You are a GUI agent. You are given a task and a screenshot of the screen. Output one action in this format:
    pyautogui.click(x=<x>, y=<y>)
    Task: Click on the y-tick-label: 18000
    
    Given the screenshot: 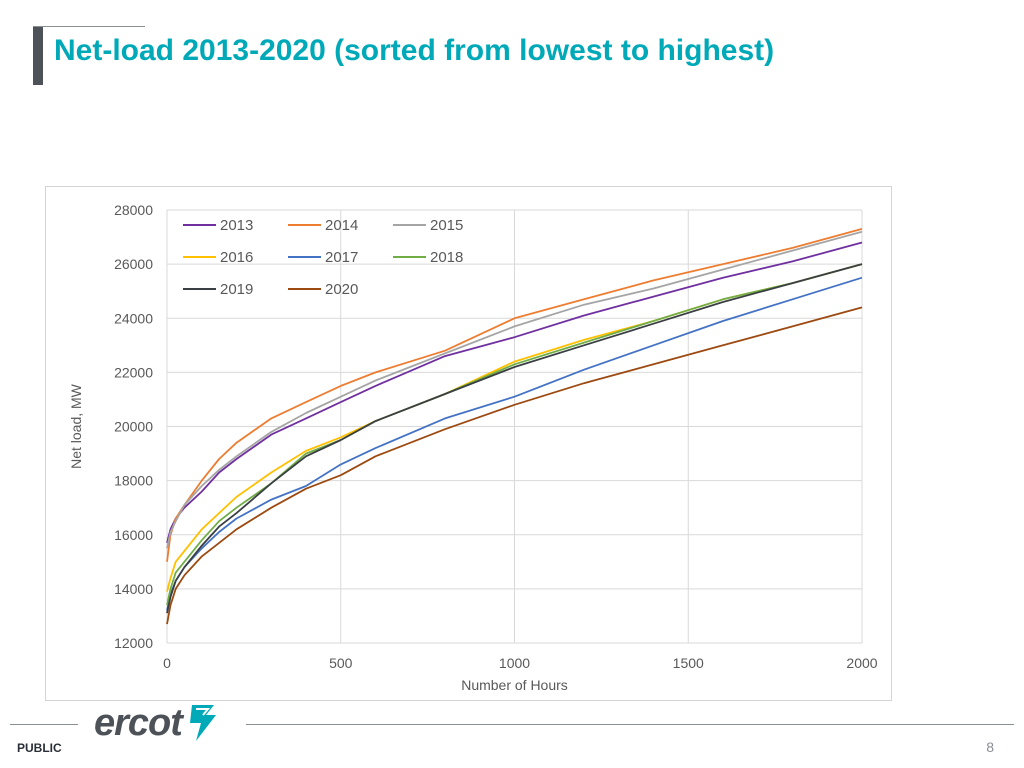 What is the action you would take?
    pyautogui.click(x=133, y=481)
    